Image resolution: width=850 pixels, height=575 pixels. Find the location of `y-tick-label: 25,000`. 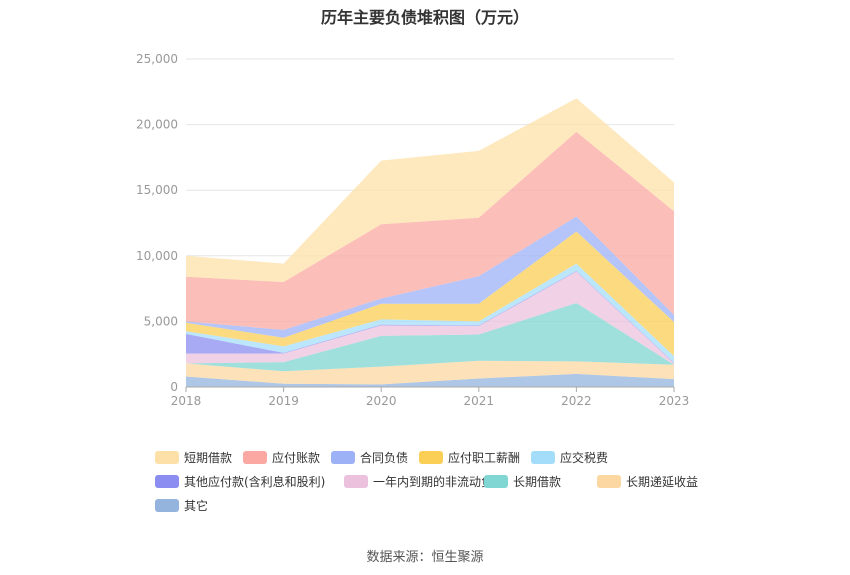

y-tick-label: 25,000 is located at coordinates (157, 59).